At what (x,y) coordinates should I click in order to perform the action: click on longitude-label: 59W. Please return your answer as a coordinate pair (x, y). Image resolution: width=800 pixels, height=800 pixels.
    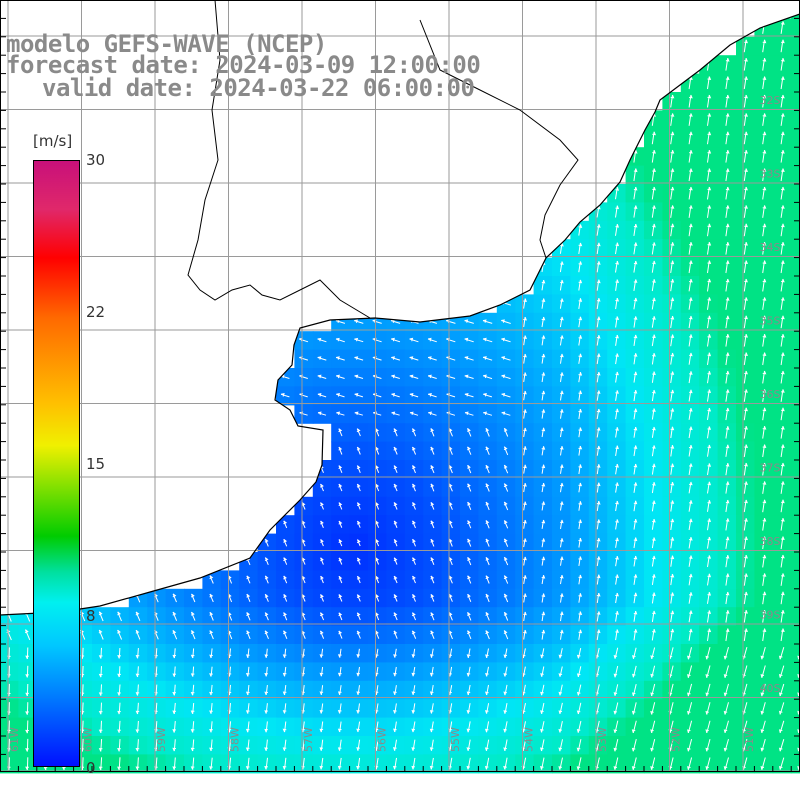
    Looking at the image, I should click on (161, 739).